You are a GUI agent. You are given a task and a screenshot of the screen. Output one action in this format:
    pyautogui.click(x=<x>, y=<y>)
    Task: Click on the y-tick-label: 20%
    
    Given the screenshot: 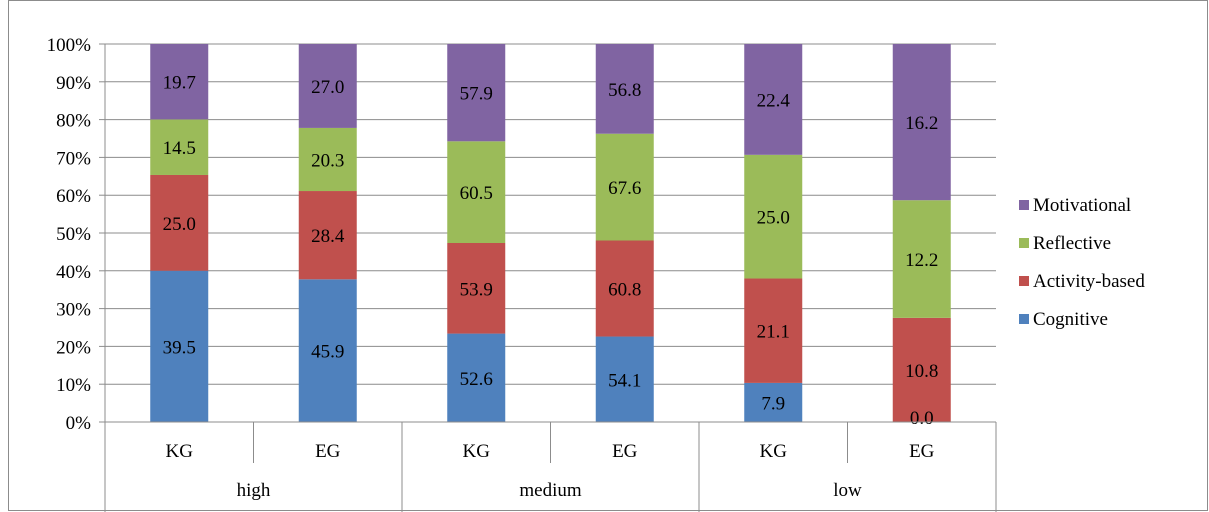 What is the action you would take?
    pyautogui.click(x=73, y=347)
    